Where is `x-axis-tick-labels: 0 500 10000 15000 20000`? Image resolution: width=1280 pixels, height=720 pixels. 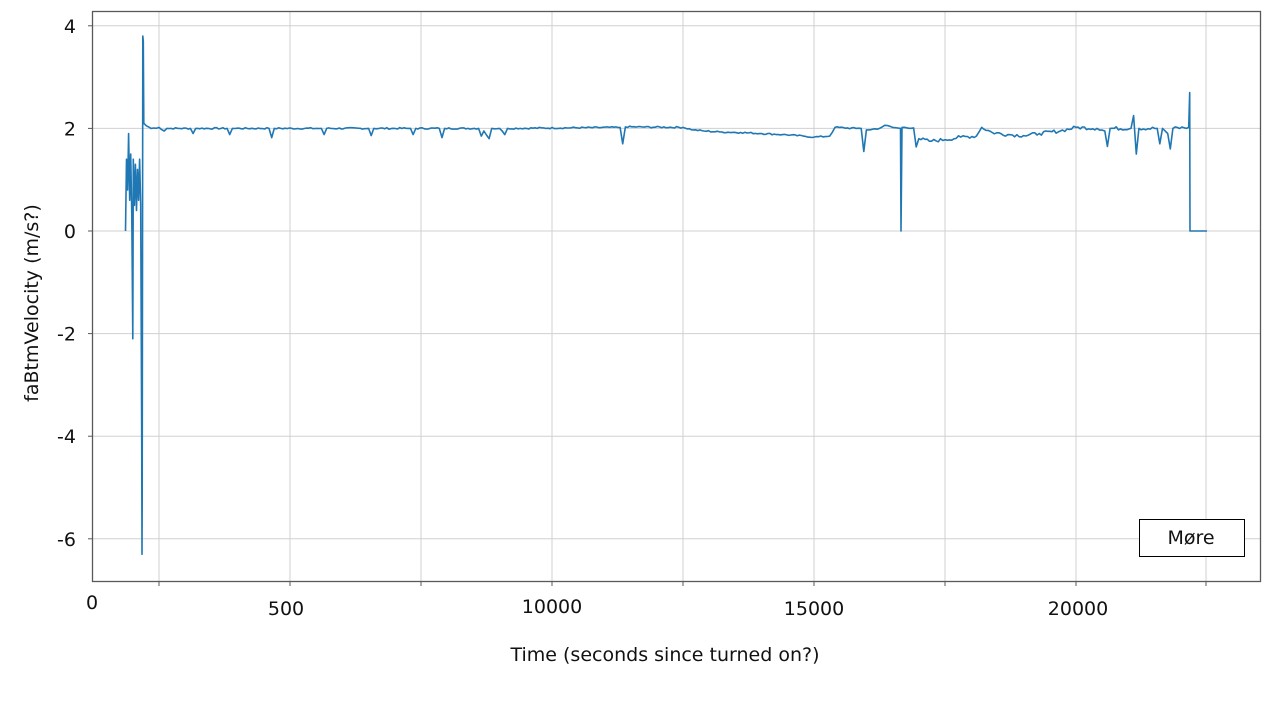
x-axis-tick-labels: 0 500 10000 15000 20000 is located at coordinates (597, 606).